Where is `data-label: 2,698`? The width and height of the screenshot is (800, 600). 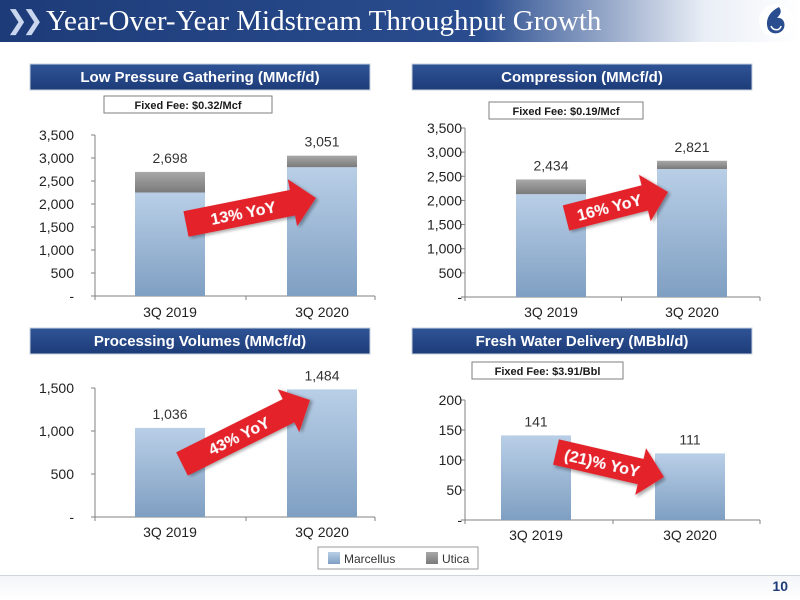
data-label: 2,698 is located at coordinates (169, 158).